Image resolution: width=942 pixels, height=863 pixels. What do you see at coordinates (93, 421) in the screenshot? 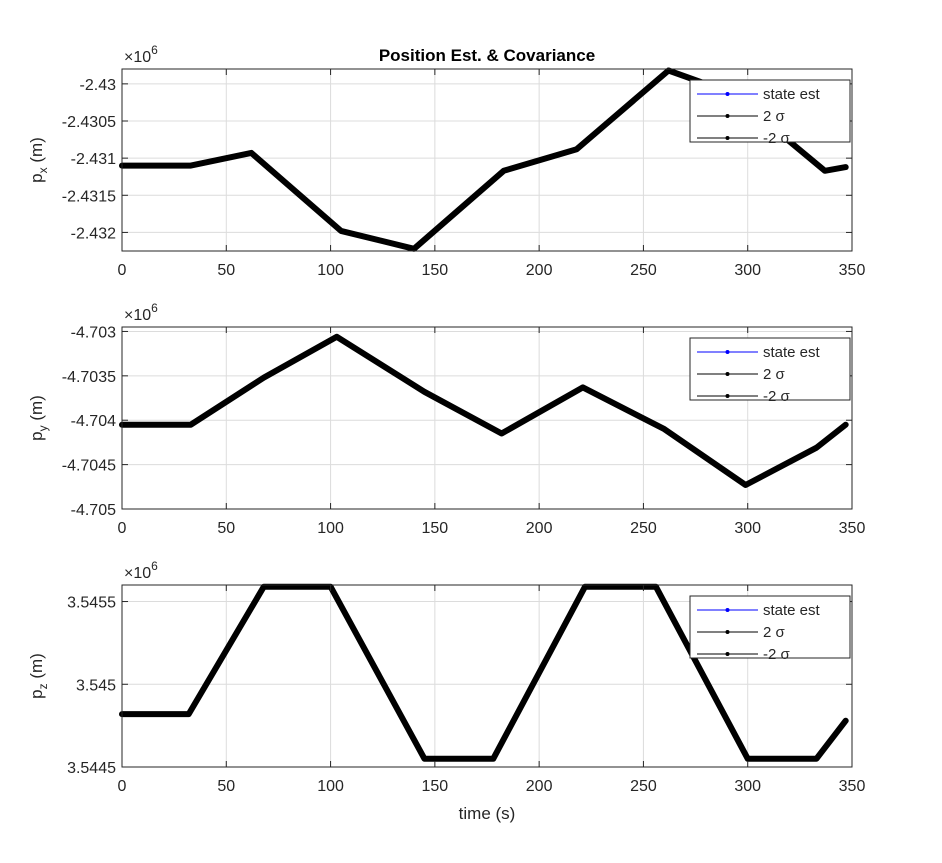
I see `y-tick-label: -4.704` at bounding box center [93, 421].